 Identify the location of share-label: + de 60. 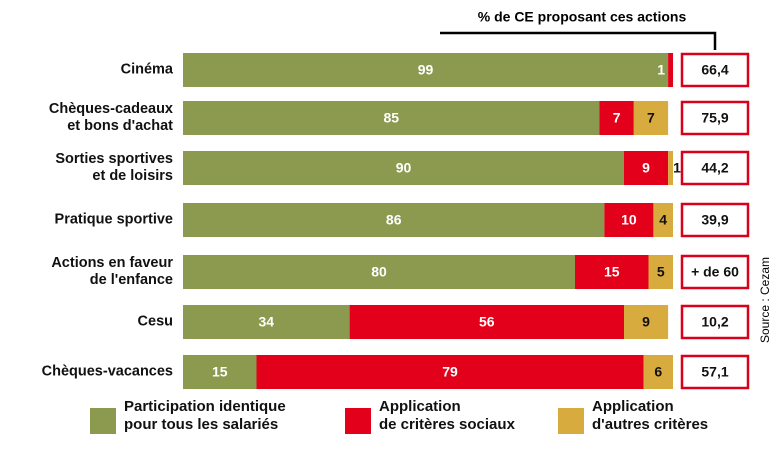
(715, 272).